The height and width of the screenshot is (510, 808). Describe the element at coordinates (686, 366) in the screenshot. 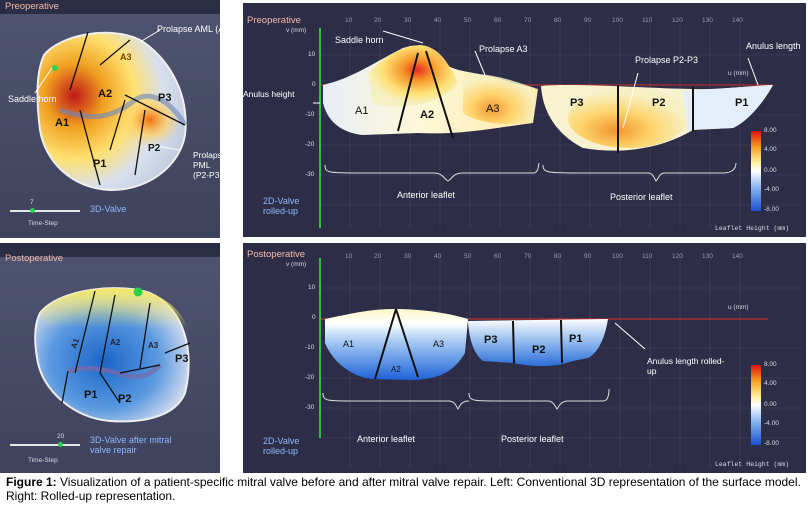

I see `label-anulus-length-rolled: Anulus length rolled-up` at that location.